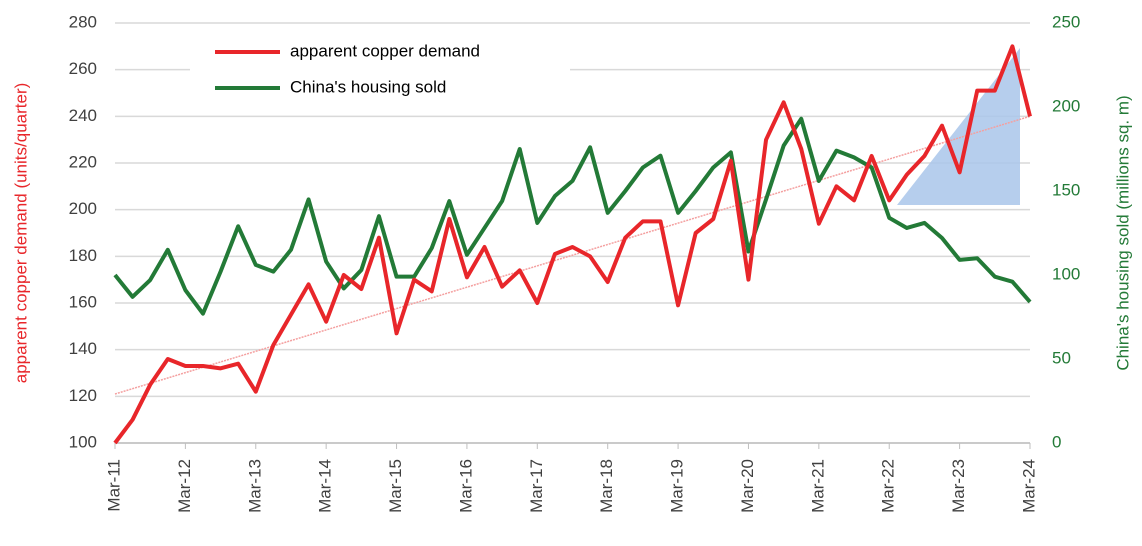  Describe the element at coordinates (465, 486) in the screenshot. I see `x-tick-label: Mar-16` at that location.